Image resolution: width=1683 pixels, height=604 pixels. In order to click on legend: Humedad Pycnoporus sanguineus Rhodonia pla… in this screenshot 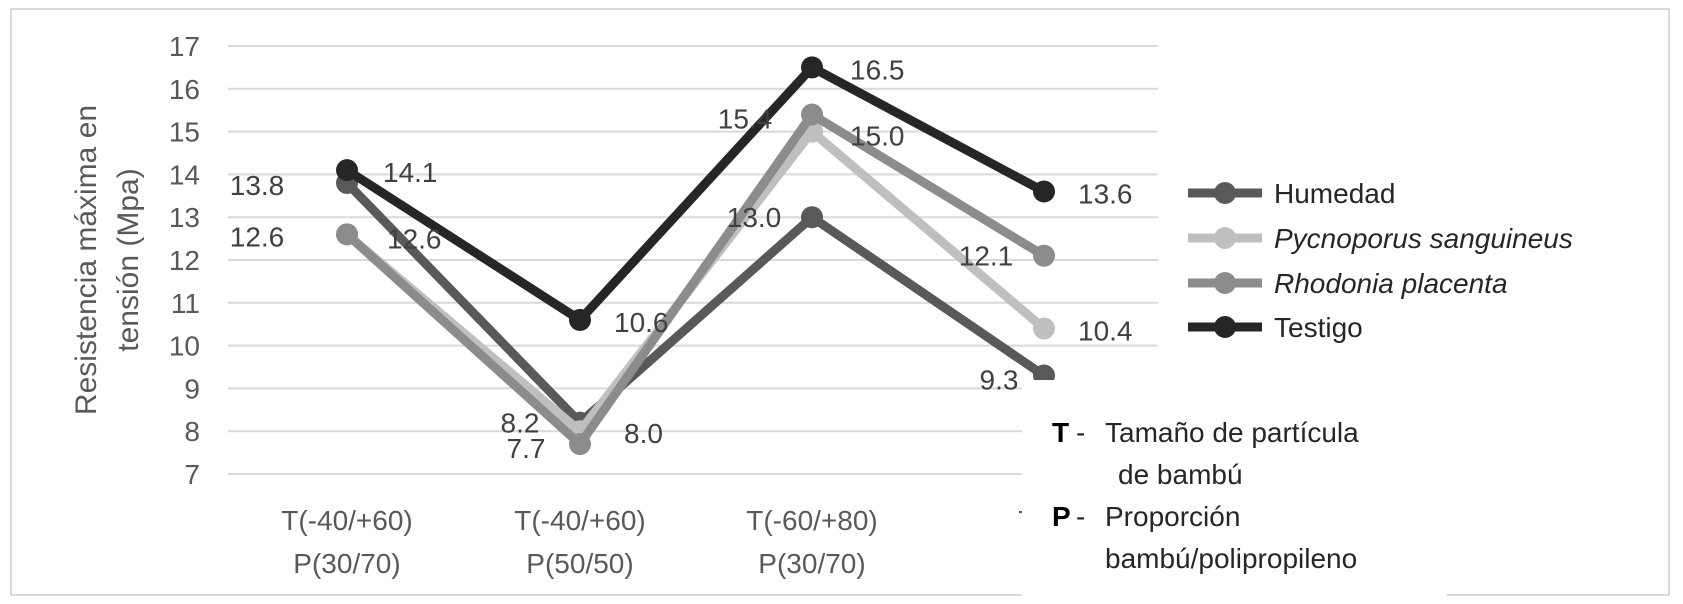, I will do `click(1380, 260)`.